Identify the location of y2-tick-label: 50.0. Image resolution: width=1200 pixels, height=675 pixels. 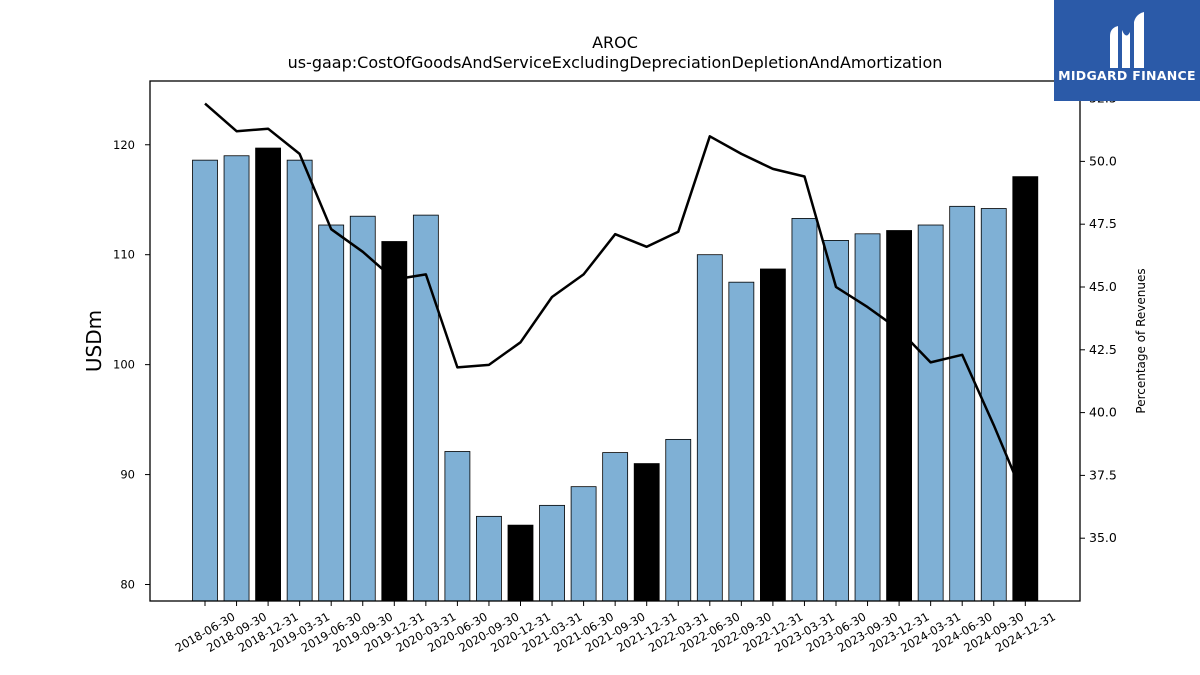
(1103, 160).